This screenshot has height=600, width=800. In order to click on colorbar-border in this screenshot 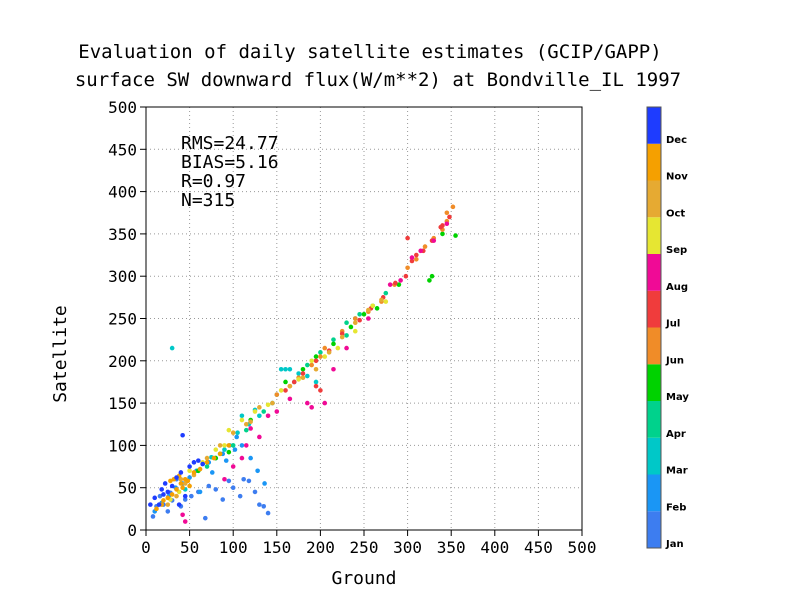, I will do `click(654, 327)`.